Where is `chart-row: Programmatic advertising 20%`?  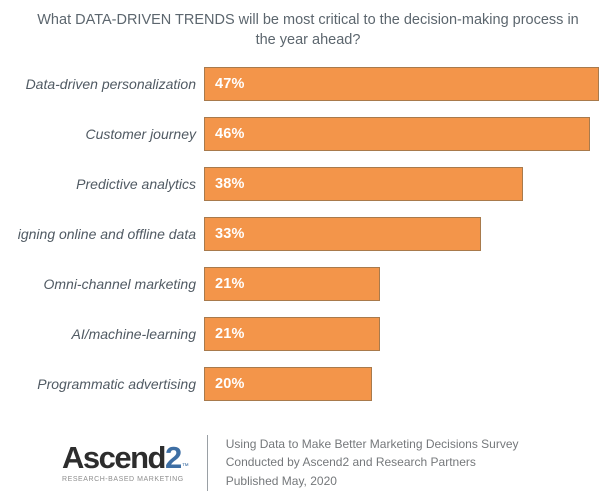 chart-row: Programmatic advertising 20% is located at coordinates (308, 384).